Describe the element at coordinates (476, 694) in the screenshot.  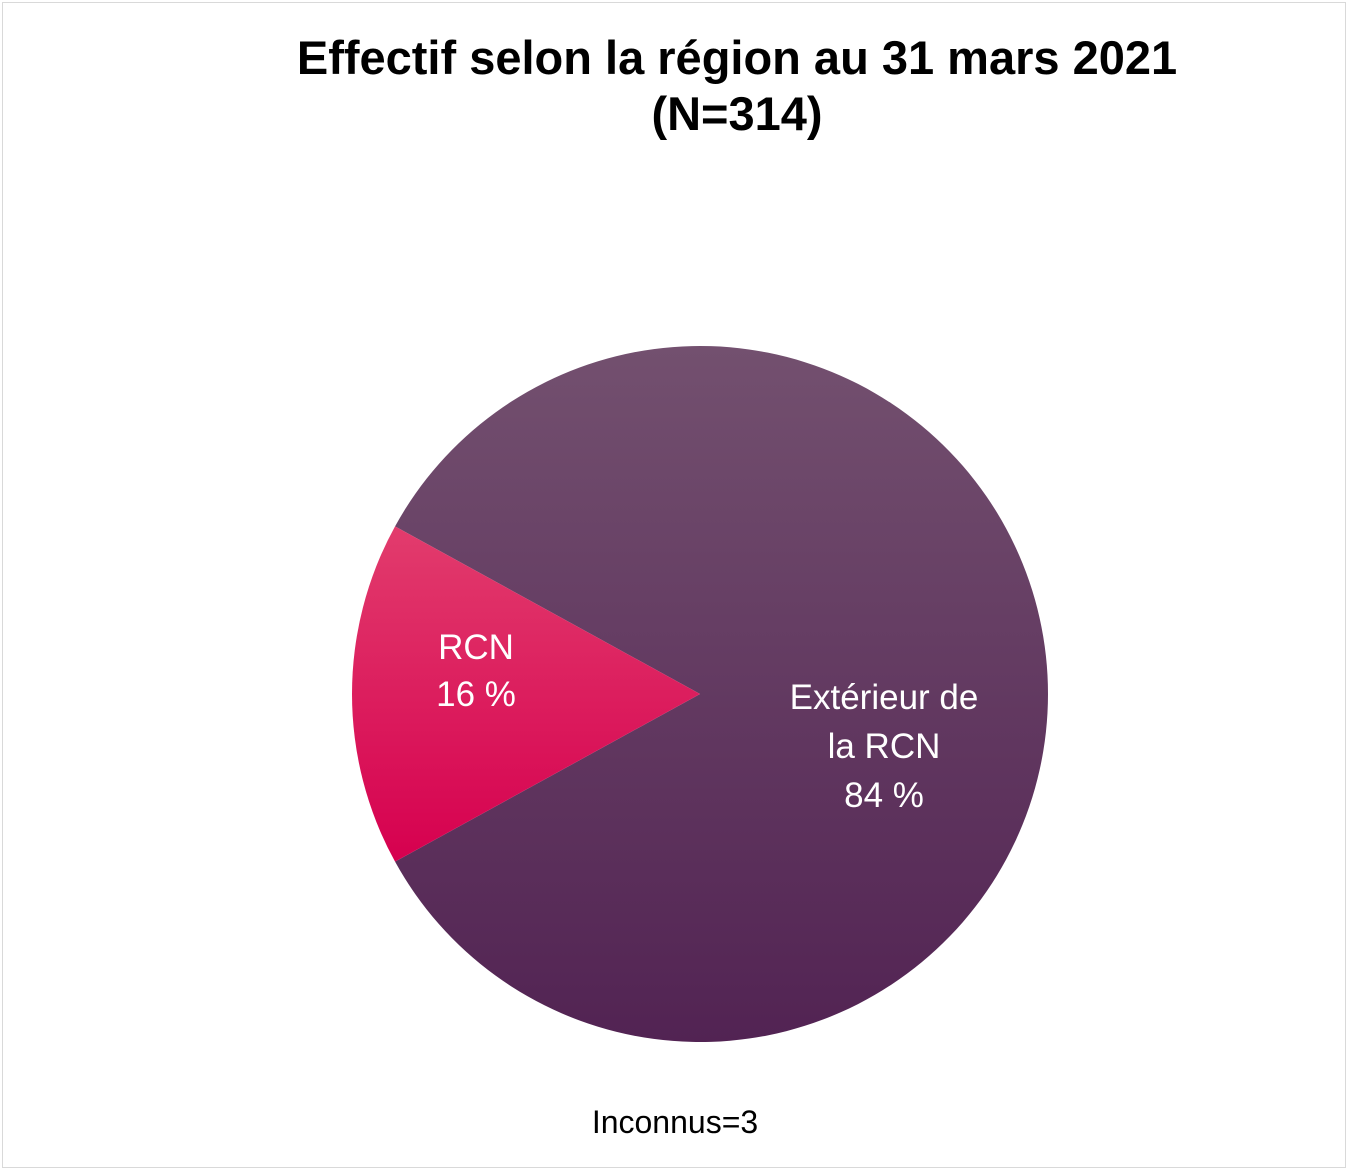
I see `slice-label-rcn-value: 16 %` at that location.